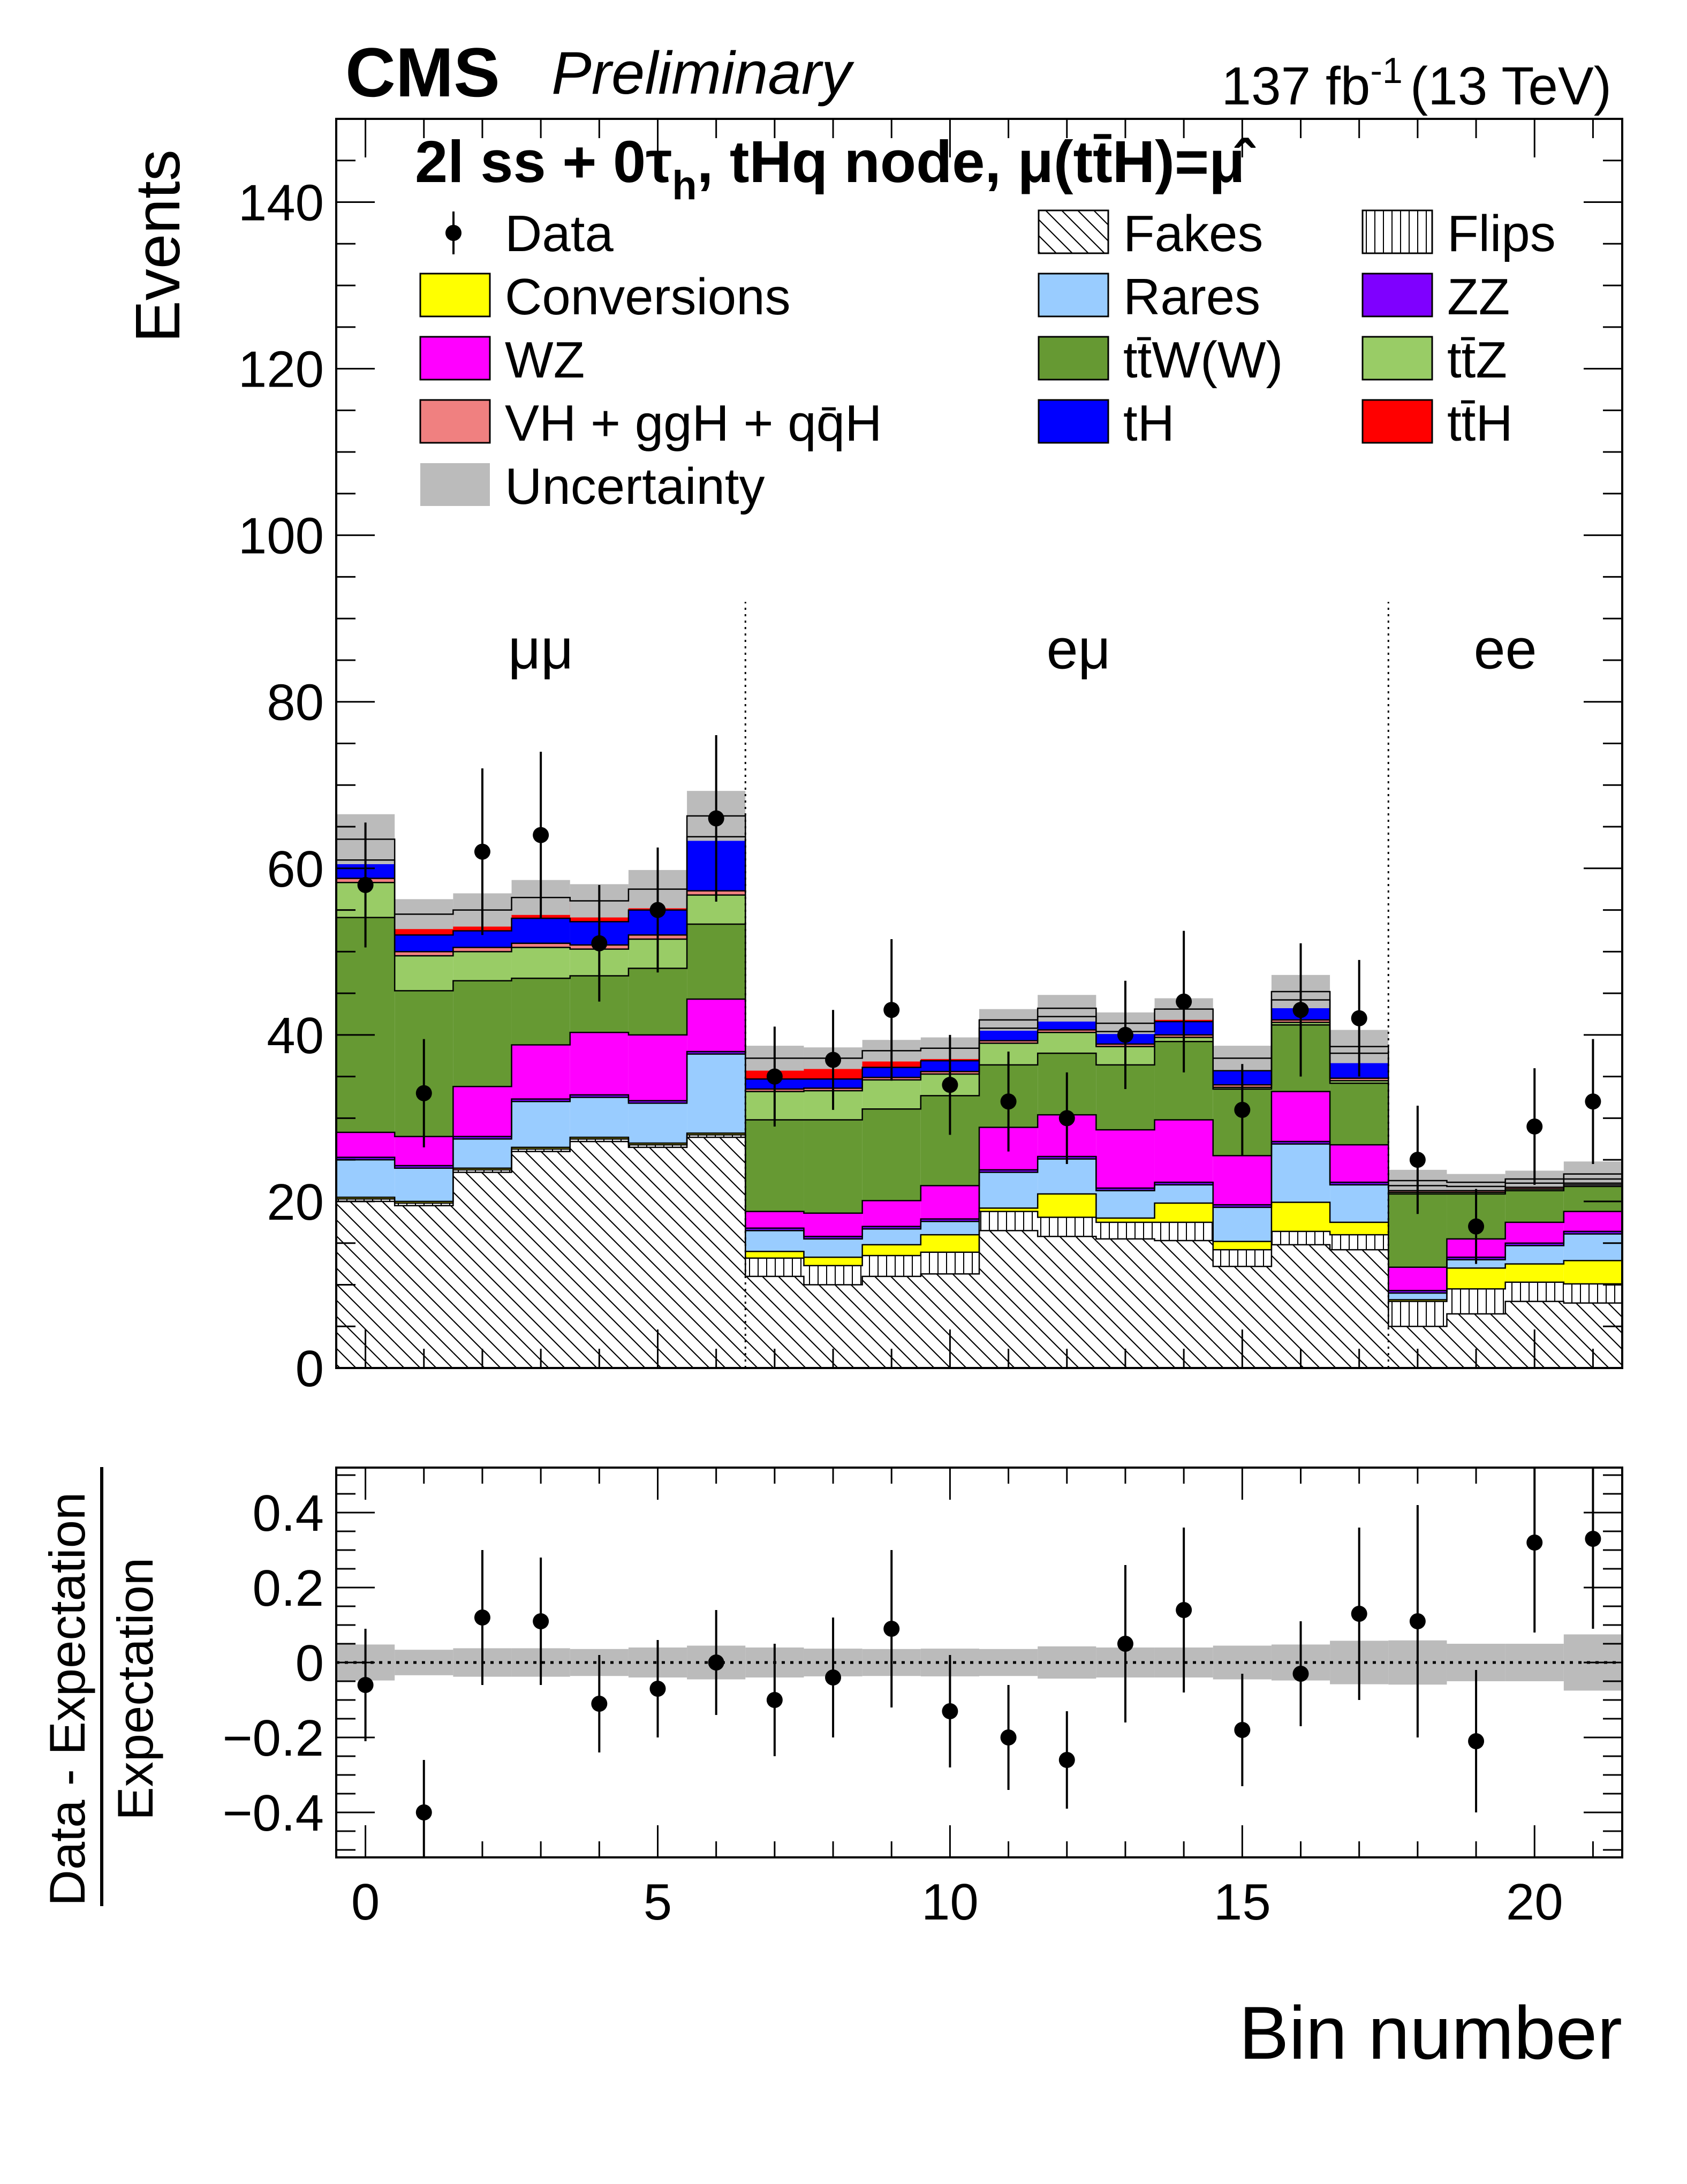 The width and height of the screenshot is (1687, 2184). What do you see at coordinates (1193, 233) in the screenshot?
I see `legend-label-fakes: Fakes` at bounding box center [1193, 233].